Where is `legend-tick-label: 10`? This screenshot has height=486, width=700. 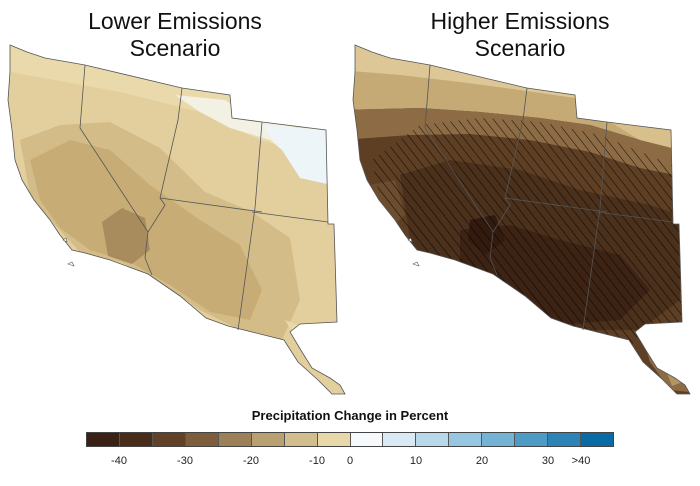
legend-tick-label: 10 is located at coordinates (416, 461).